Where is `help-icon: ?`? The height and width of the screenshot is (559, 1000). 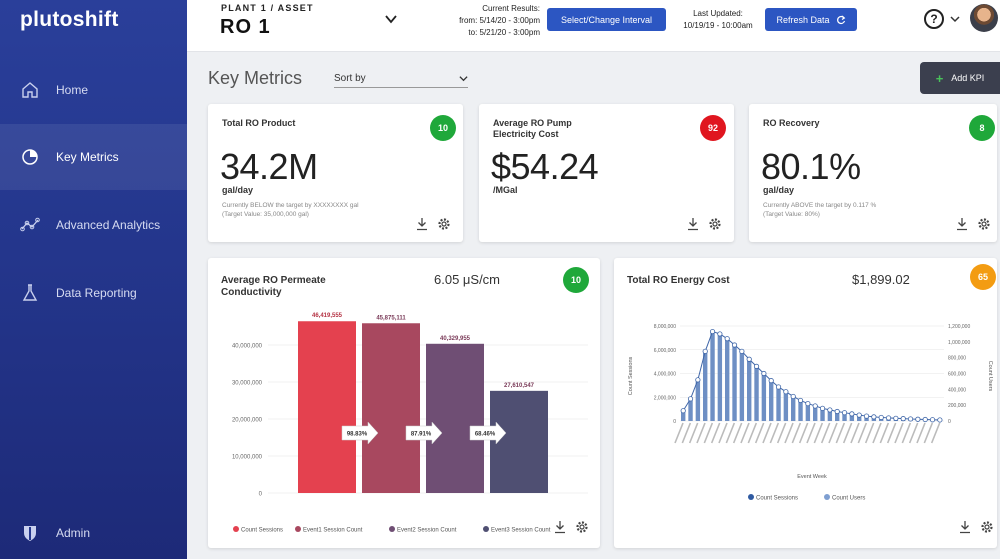
help-icon: ? is located at coordinates (934, 19).